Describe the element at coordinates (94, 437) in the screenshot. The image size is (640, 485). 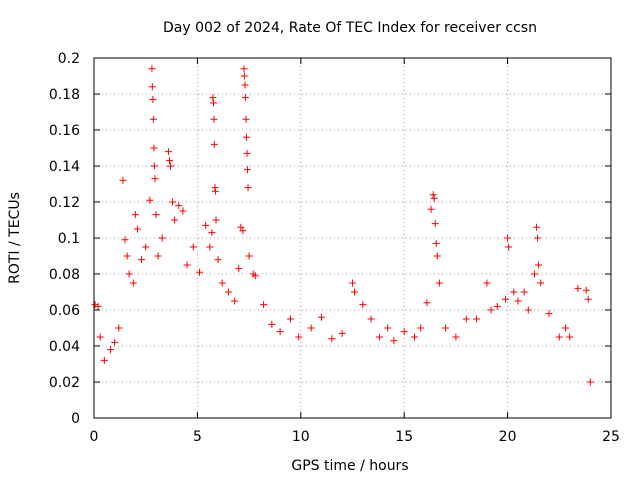
I see `x-tick-label: 0` at that location.